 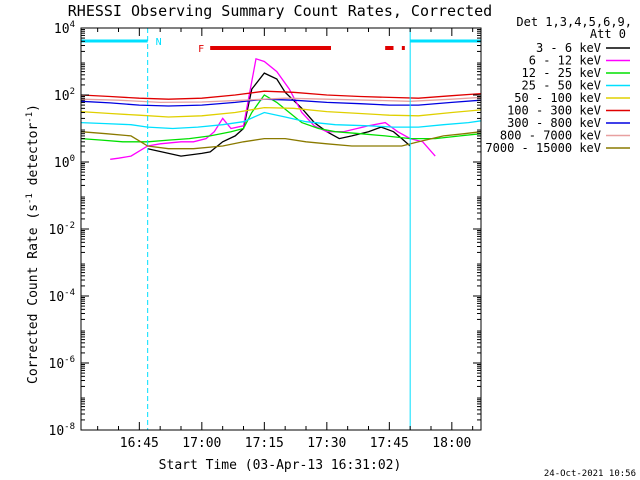 What do you see at coordinates (608, 34) in the screenshot?
I see `legend-header-line-2: Att 0` at bounding box center [608, 34].